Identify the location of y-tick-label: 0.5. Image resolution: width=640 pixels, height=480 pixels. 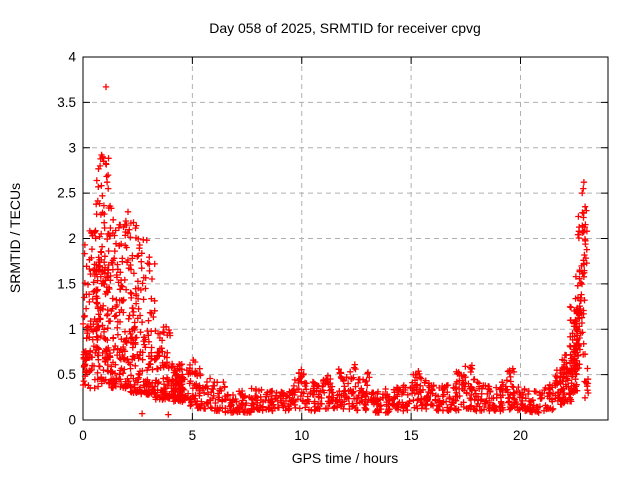
(66, 374).